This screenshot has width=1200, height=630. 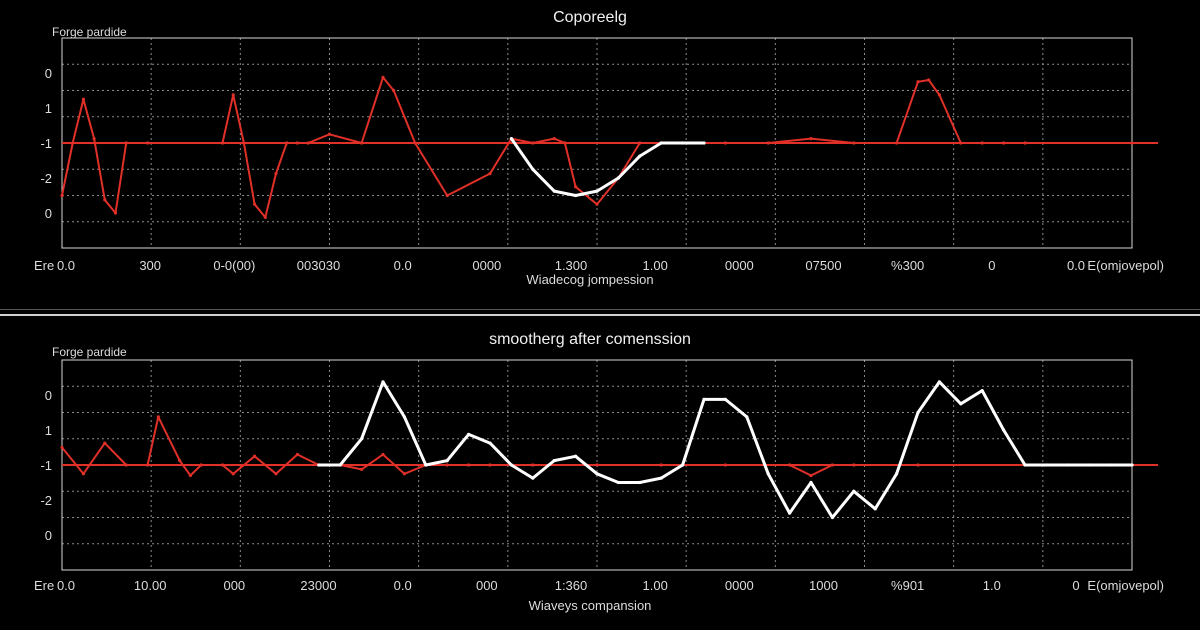 I want to click on corner-label: Forge pardide, so click(x=89, y=352).